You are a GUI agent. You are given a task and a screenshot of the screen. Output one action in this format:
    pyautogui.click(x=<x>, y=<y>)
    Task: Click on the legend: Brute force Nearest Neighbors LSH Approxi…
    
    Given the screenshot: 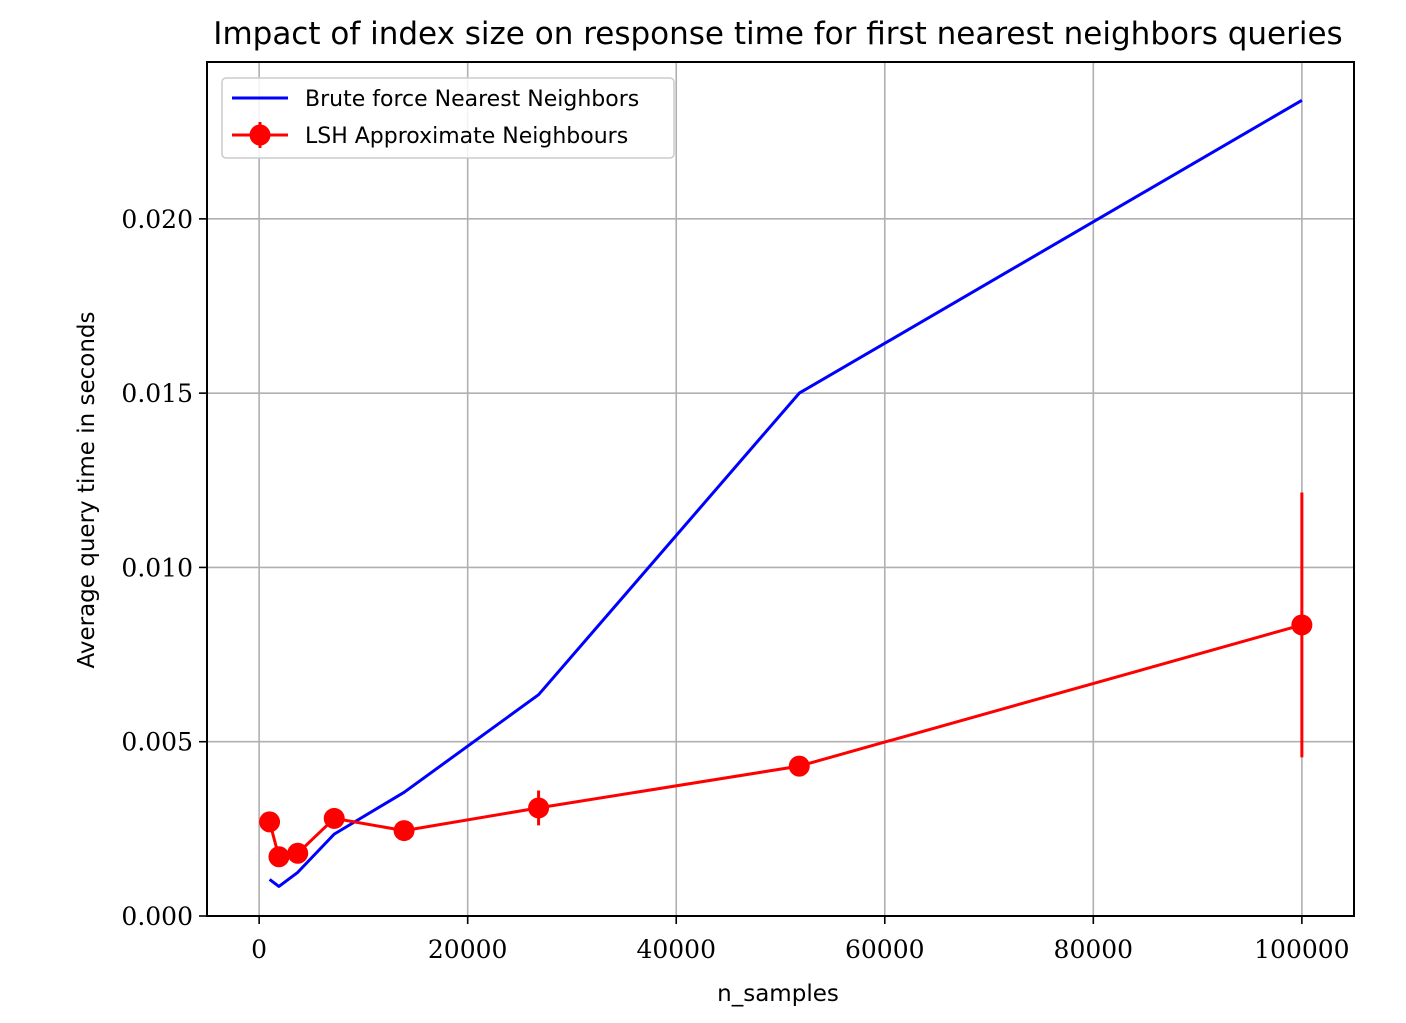 What is the action you would take?
    pyautogui.click(x=448, y=118)
    